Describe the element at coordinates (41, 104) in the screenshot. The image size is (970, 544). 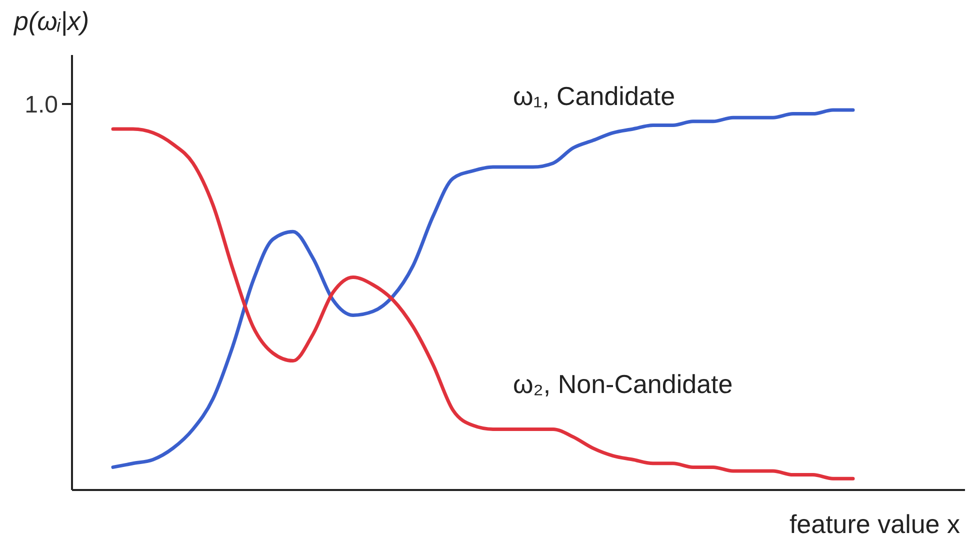
I see `text: 1.0` at that location.